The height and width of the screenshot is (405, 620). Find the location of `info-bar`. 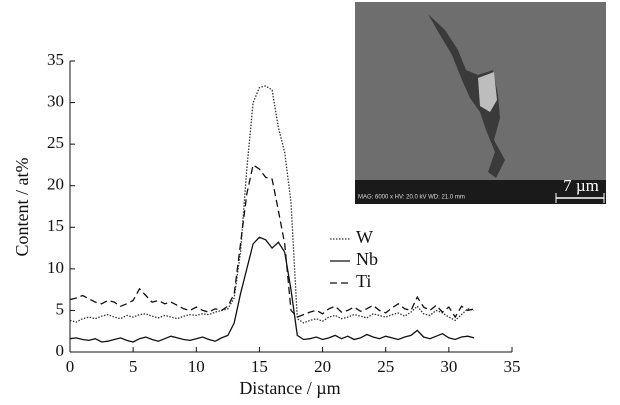

info-bar is located at coordinates (480, 192).